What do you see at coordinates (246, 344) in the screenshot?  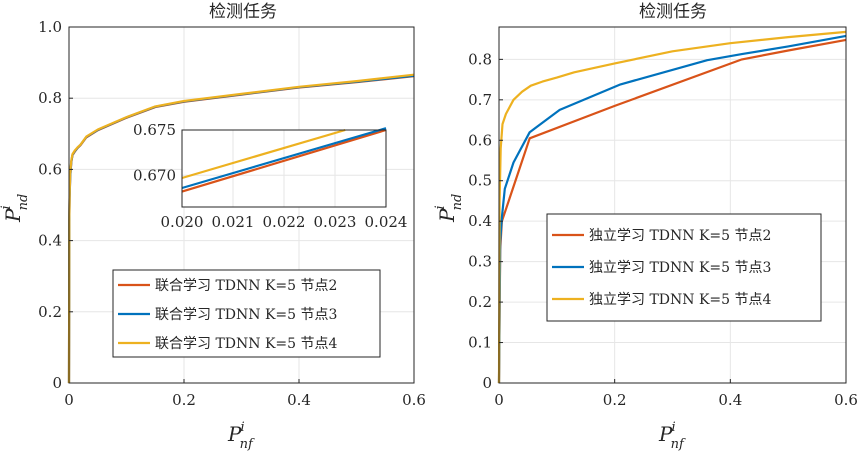 I see `left-legend-entry: 联合学习 TDNN K=5 节点4` at bounding box center [246, 344].